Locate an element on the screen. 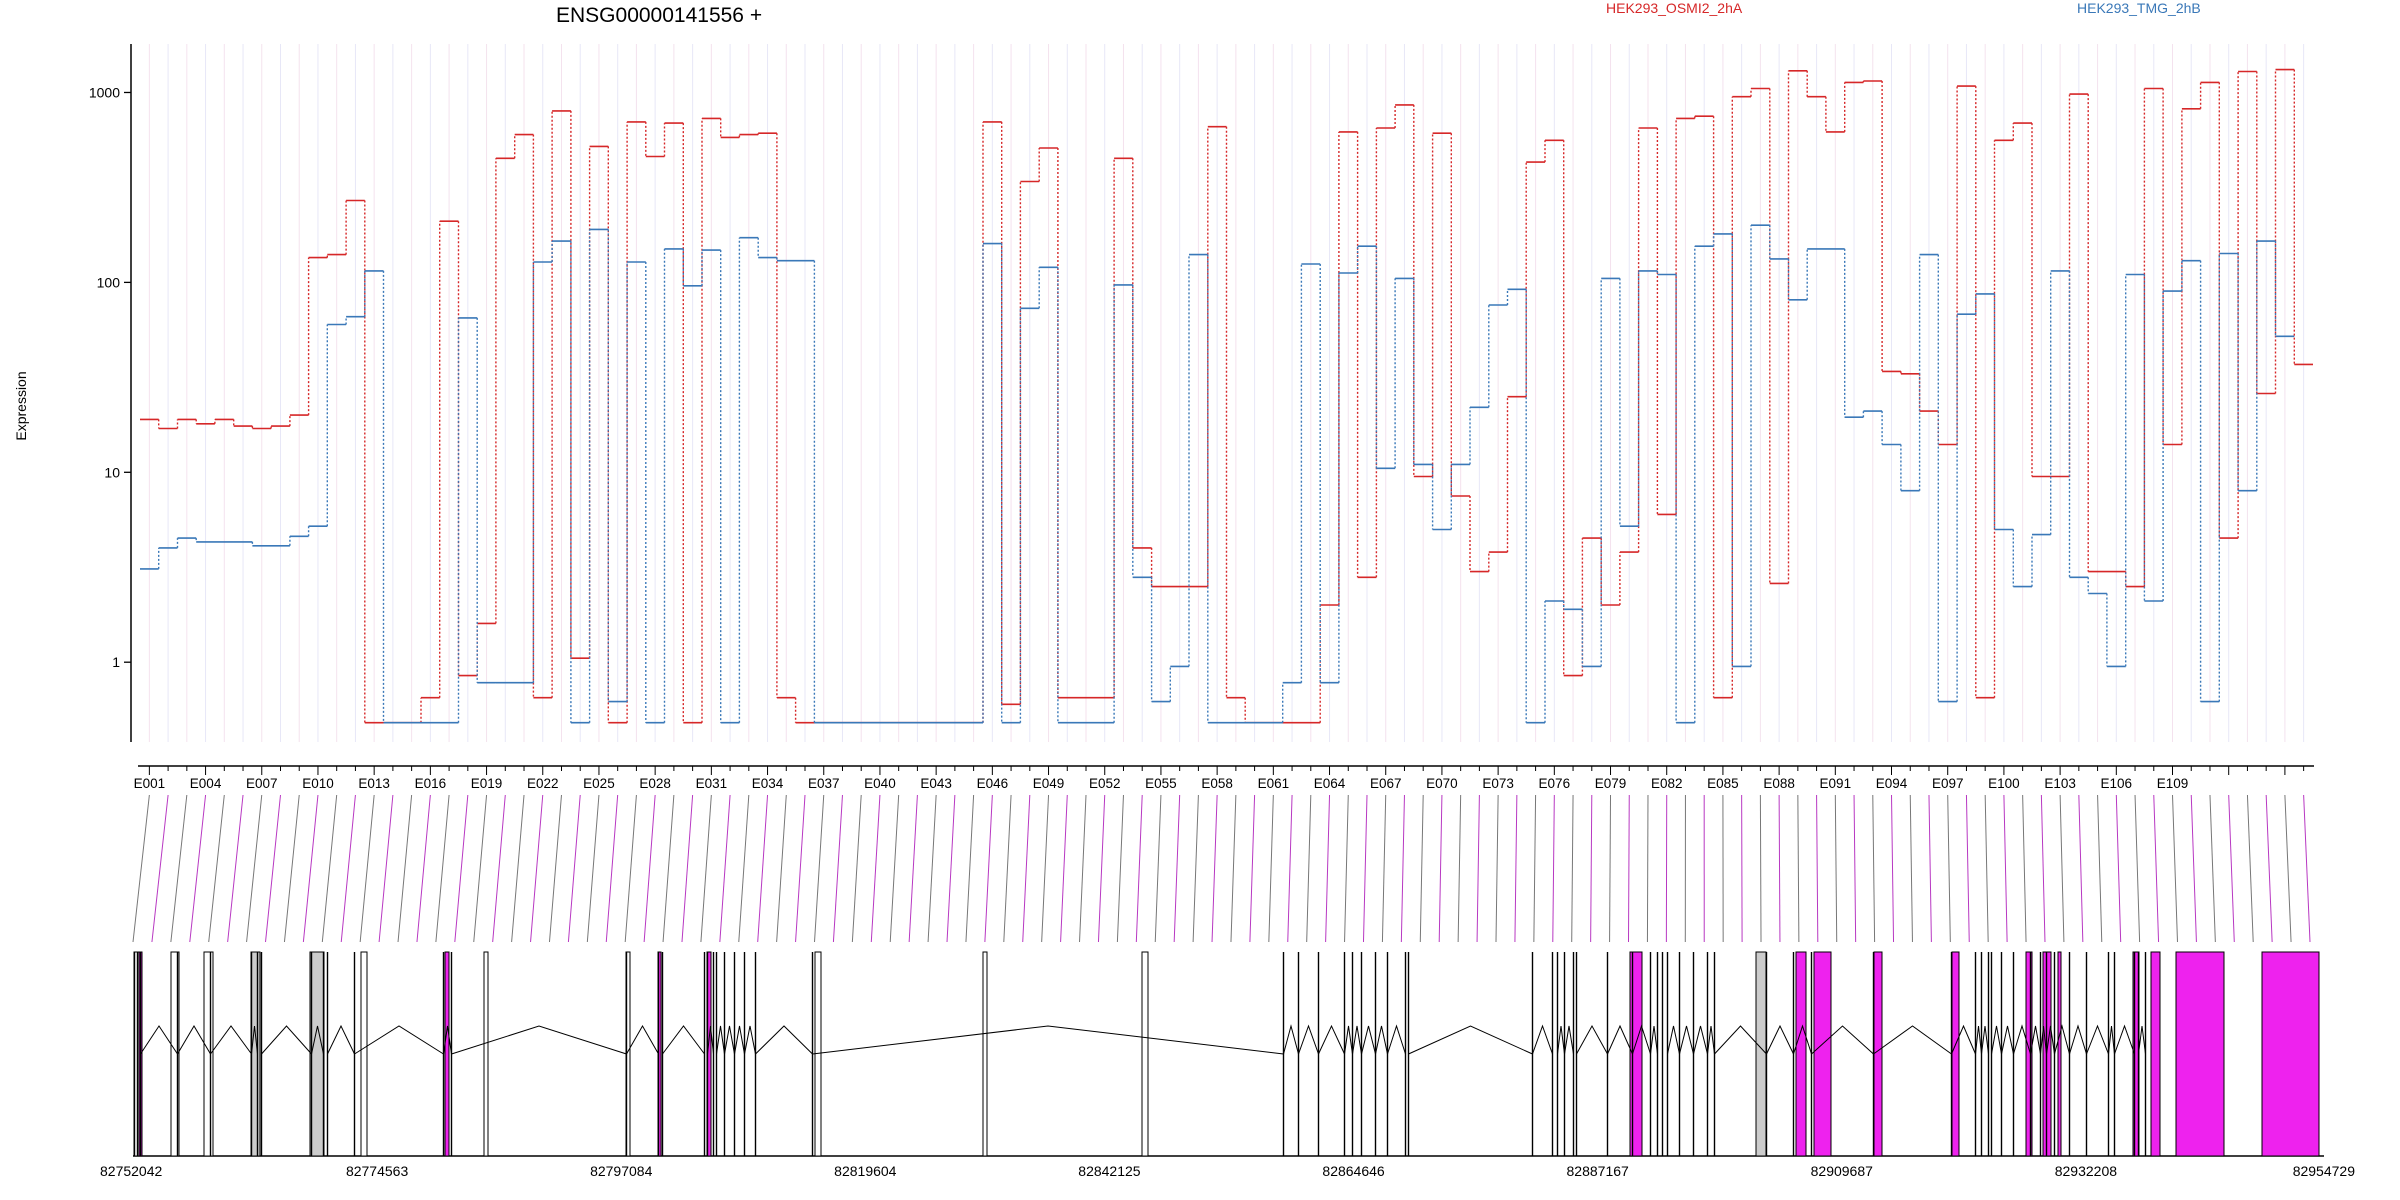 Image resolution: width=2400 pixels, height=1200 pixels. x-tick-label: E106 is located at coordinates (2117, 783).